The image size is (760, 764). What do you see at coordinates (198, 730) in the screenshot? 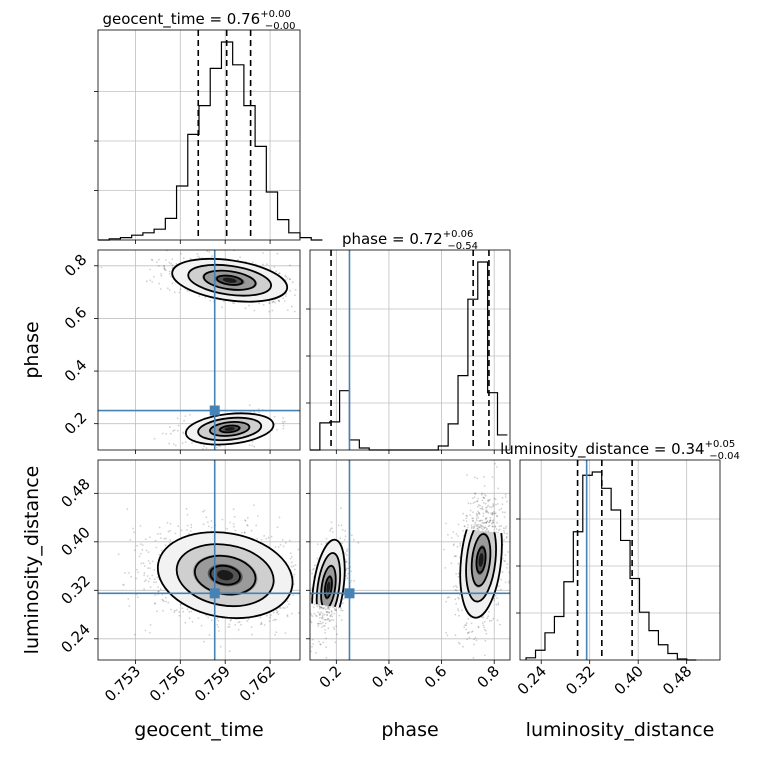
I see `x-axis-label-geocent-time: geocent_time` at bounding box center [198, 730].